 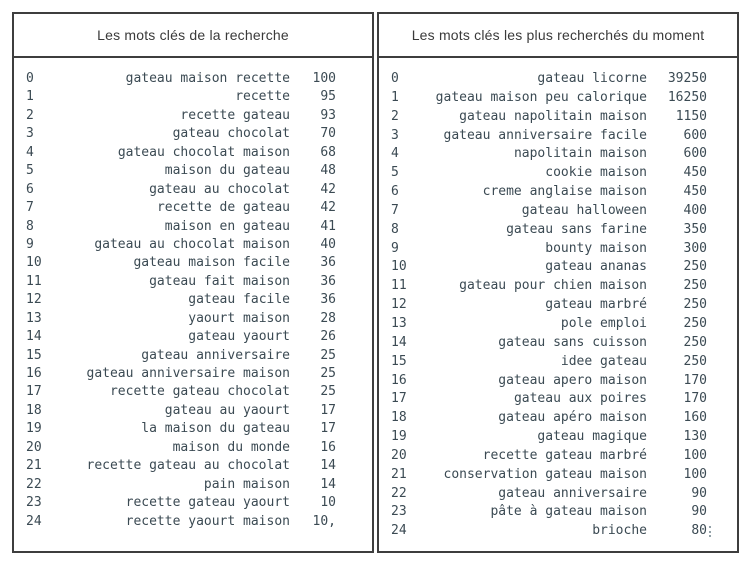 I want to click on table-row: 10 gateau ananas 250, so click(x=558, y=267).